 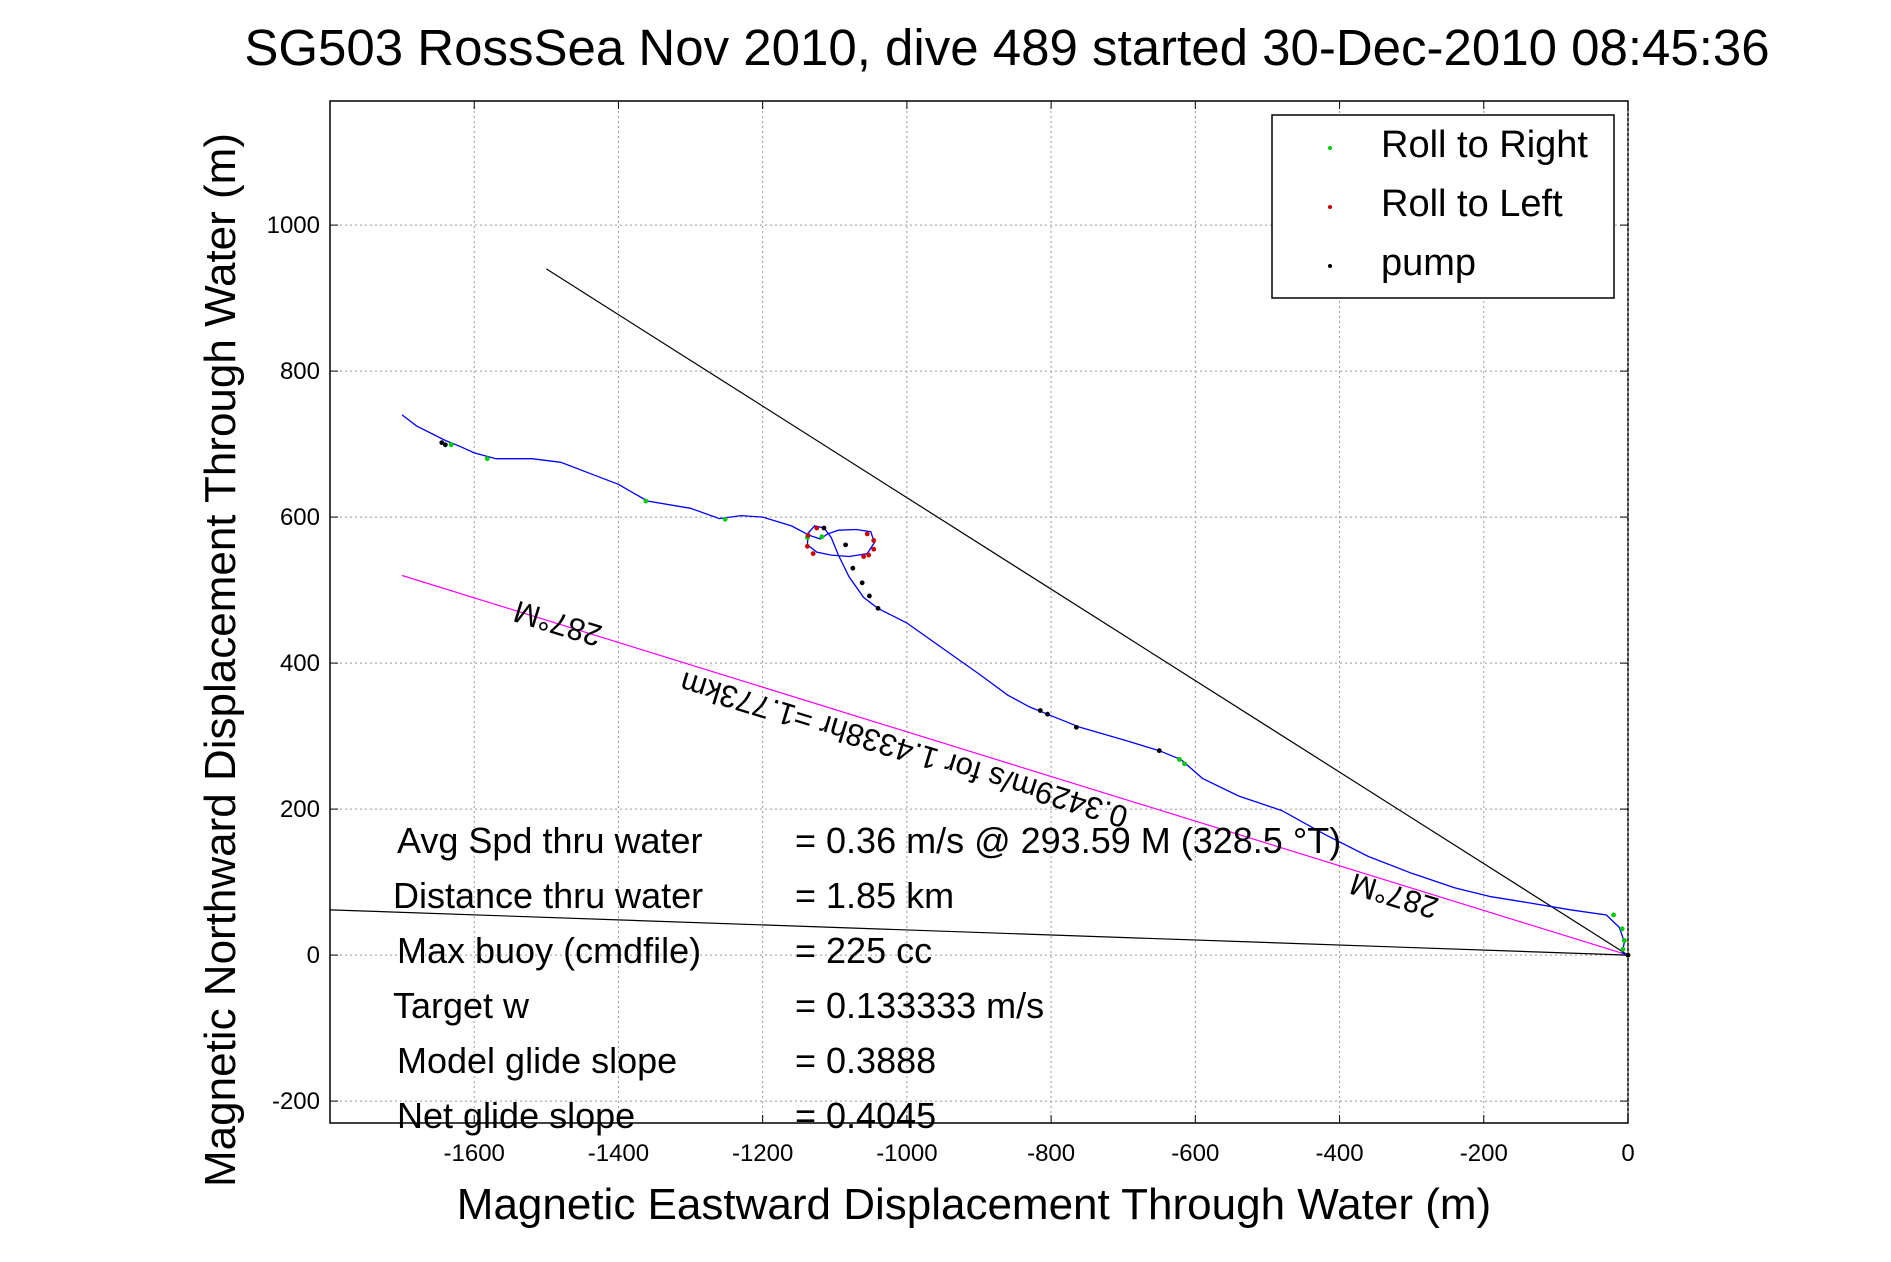 What do you see at coordinates (474, 1153) in the screenshot?
I see `x-tick-label: -1600` at bounding box center [474, 1153].